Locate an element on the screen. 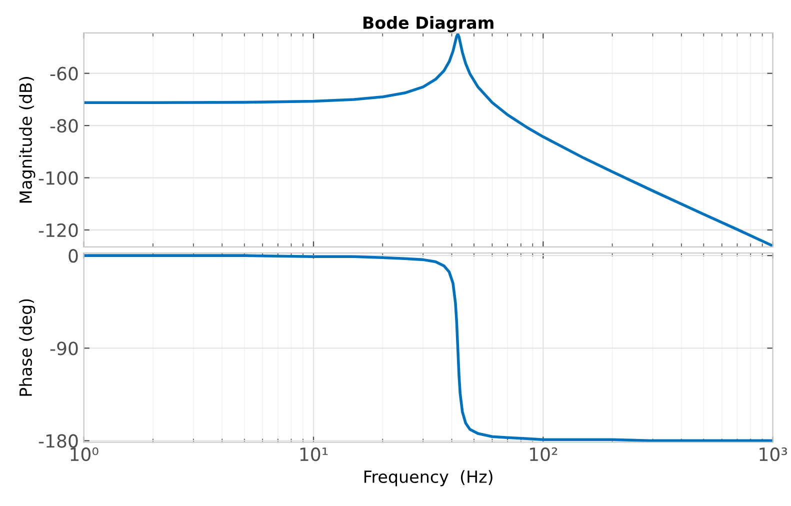 The width and height of the screenshot is (791, 506). x-tick-label: 10¹ is located at coordinates (314, 454).